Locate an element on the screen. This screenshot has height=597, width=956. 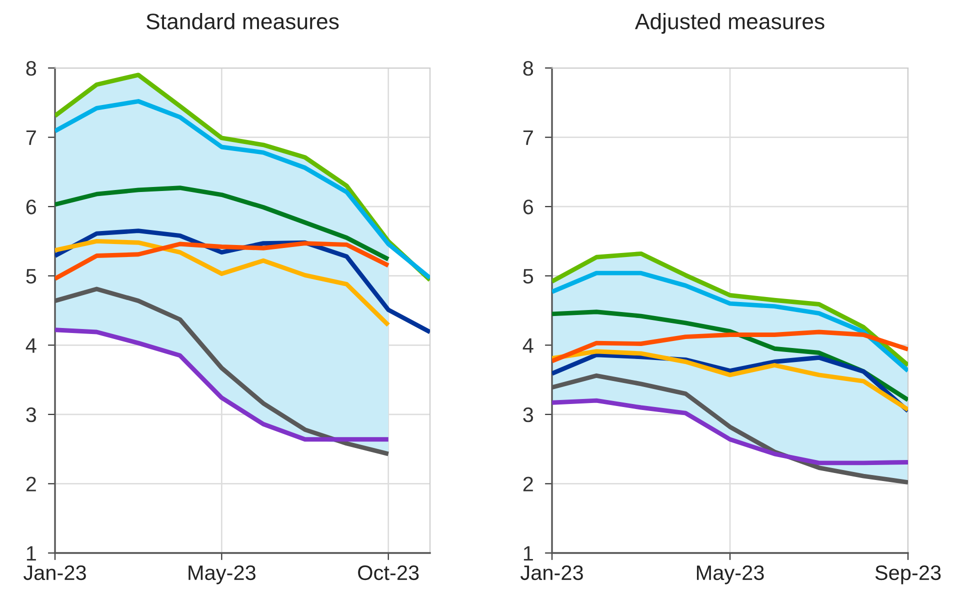
x-tick-label: Sep-23 is located at coordinates (908, 574).